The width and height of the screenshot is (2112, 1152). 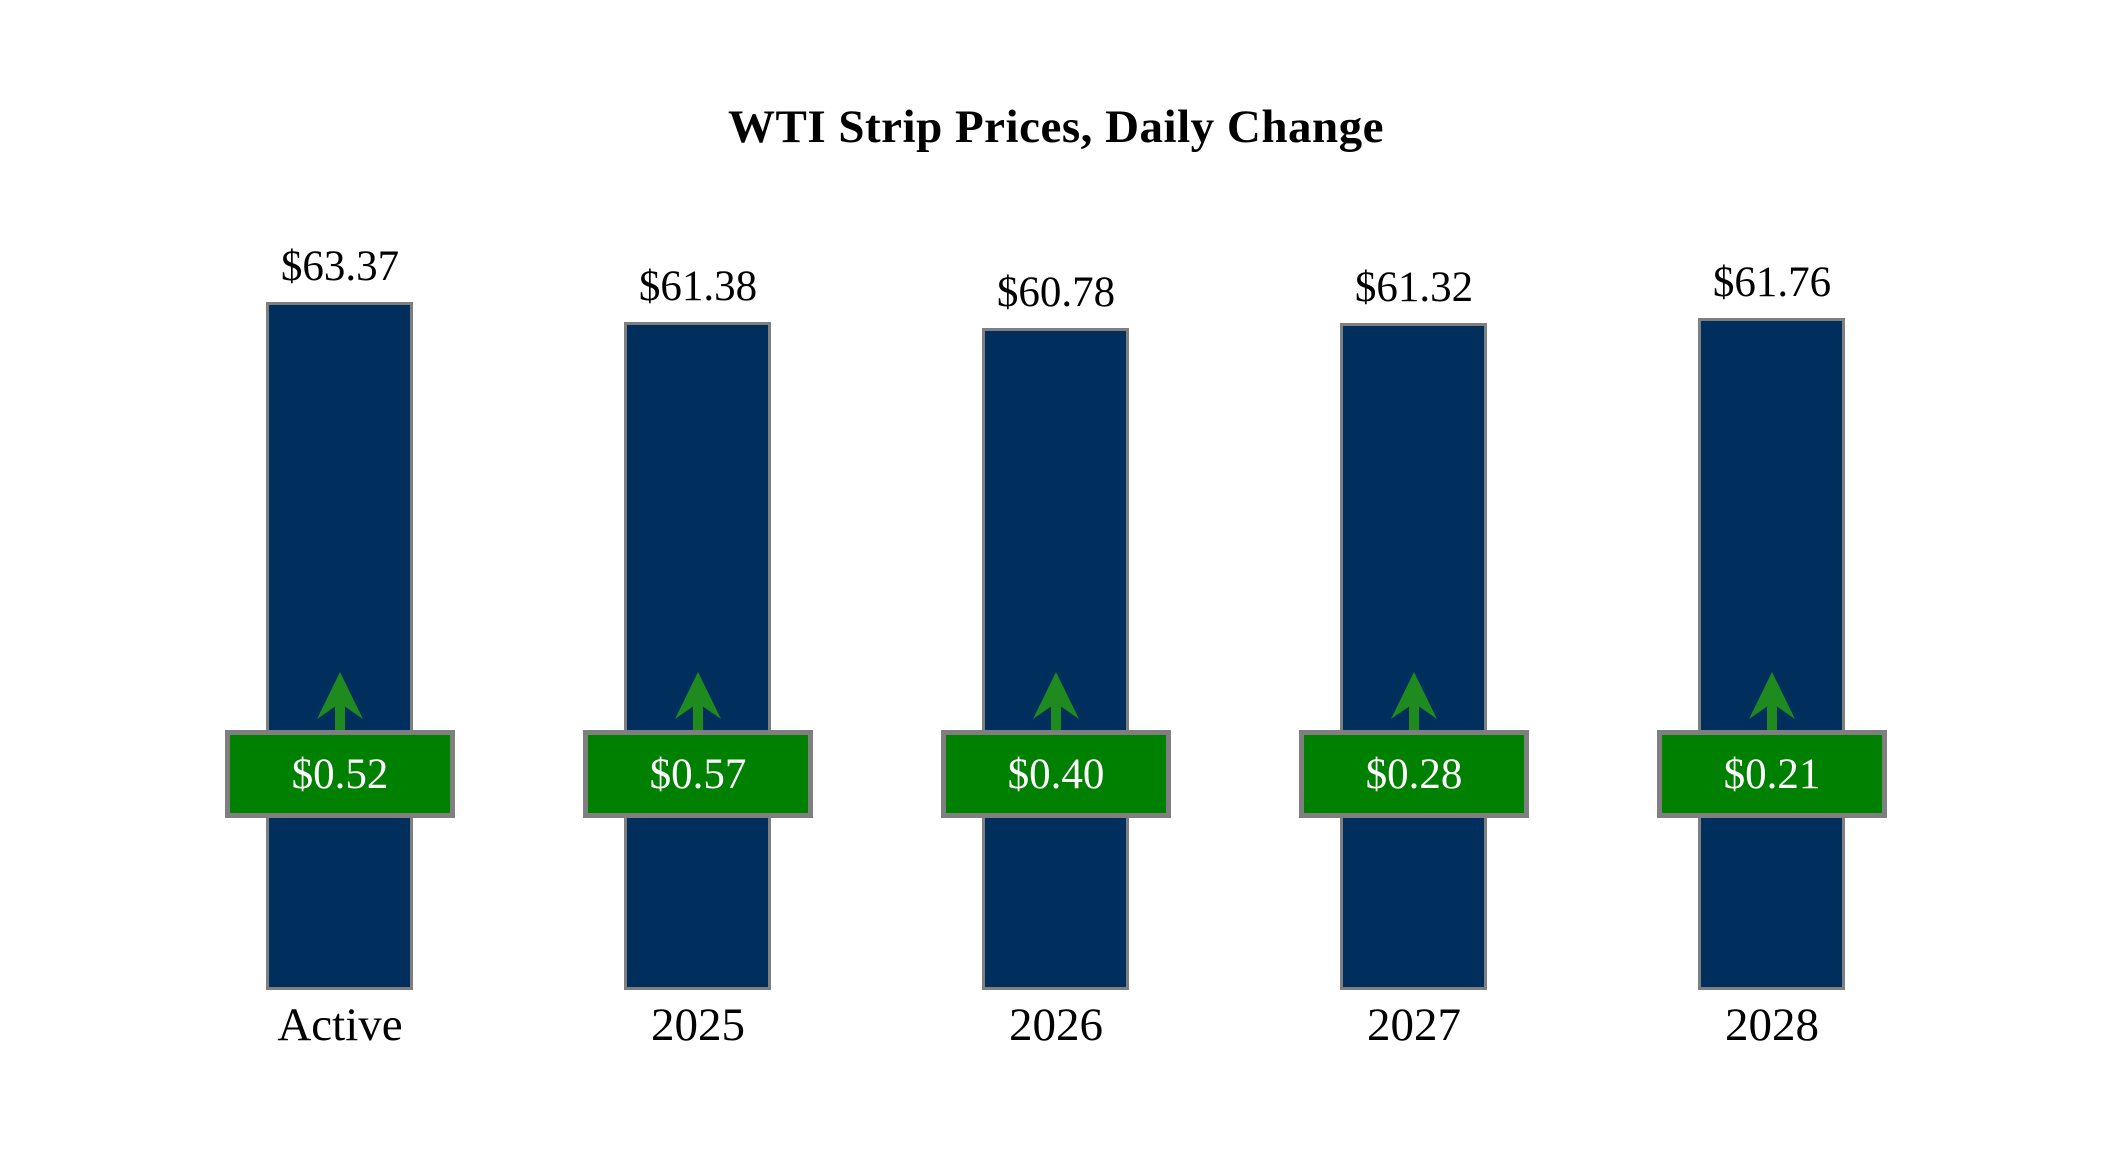 I want to click on category-label: 2027, so click(x=1414, y=1025).